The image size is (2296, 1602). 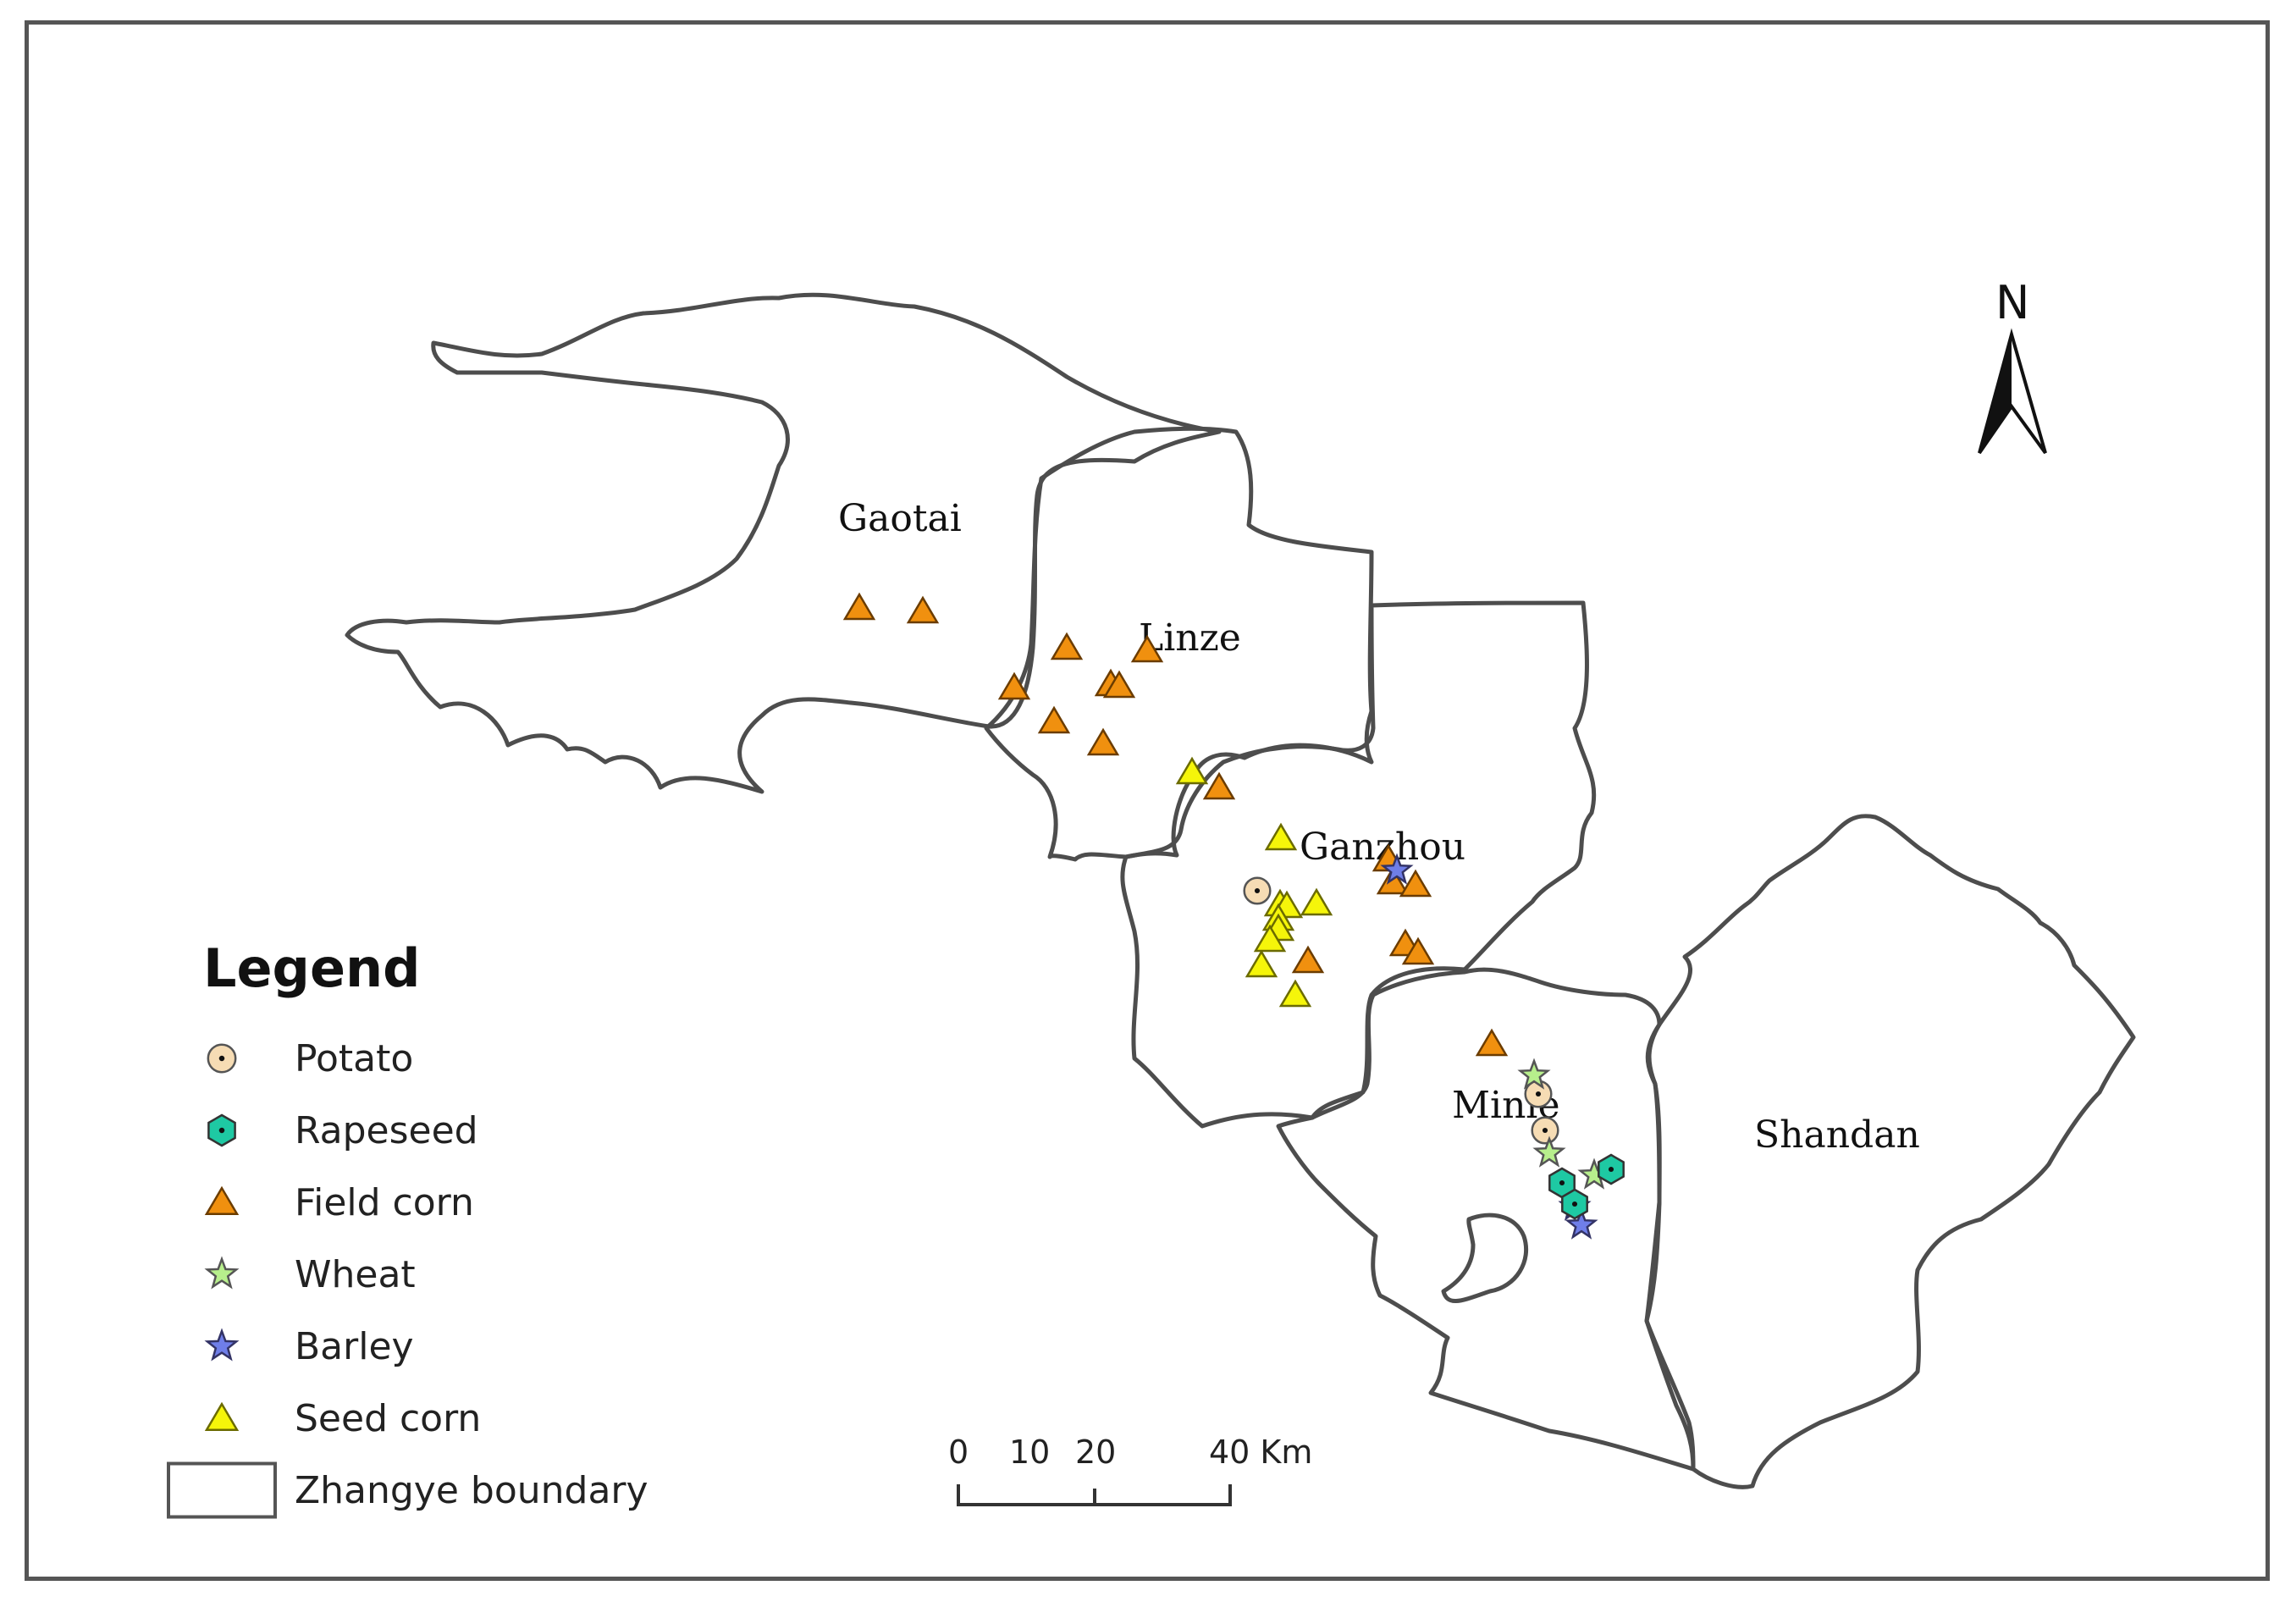 I want to click on legend-label-wheat: Wheat, so click(x=355, y=1275).